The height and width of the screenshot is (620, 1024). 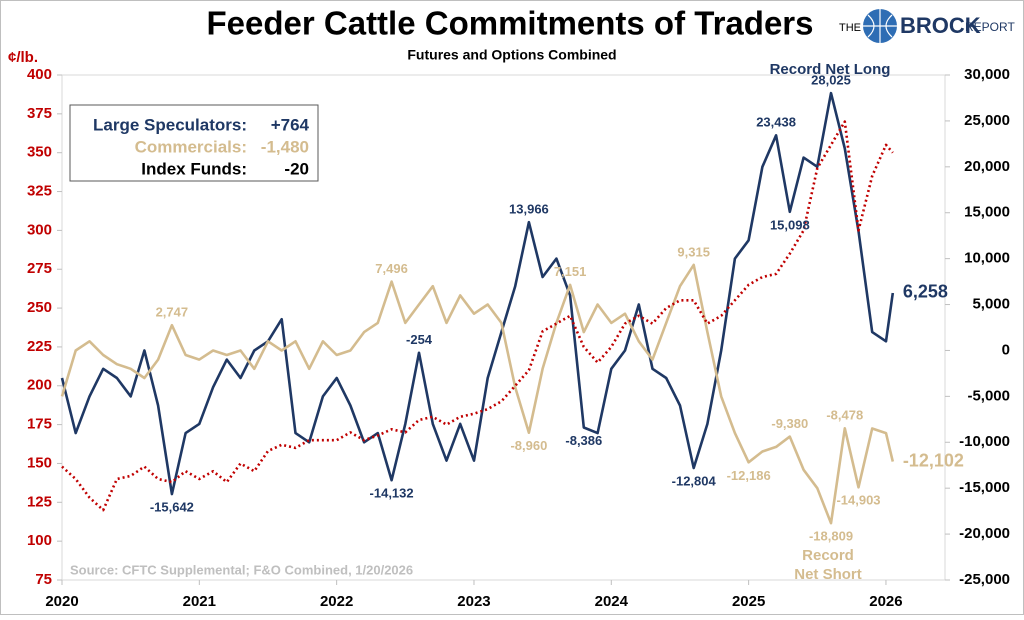 I want to click on x-tick-label: 2024, so click(x=612, y=601).